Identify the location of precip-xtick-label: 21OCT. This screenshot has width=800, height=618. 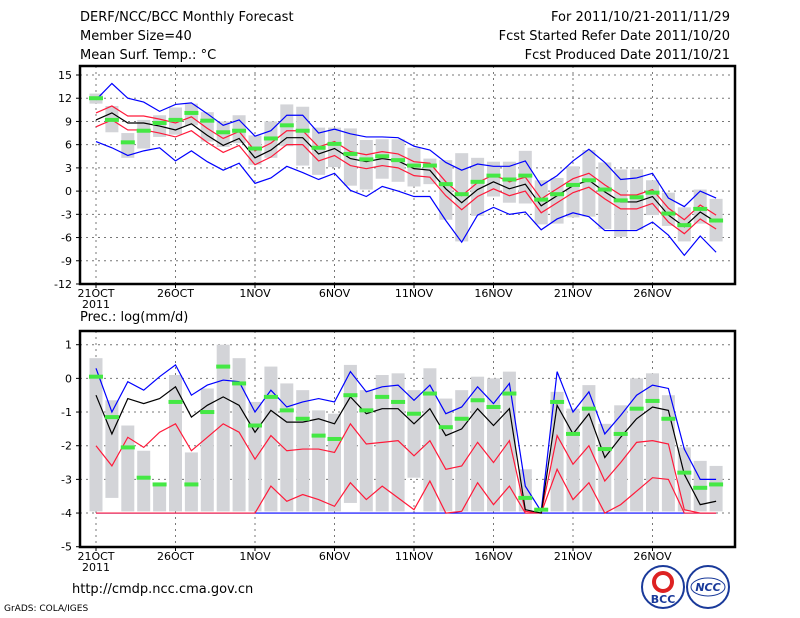
(95, 556).